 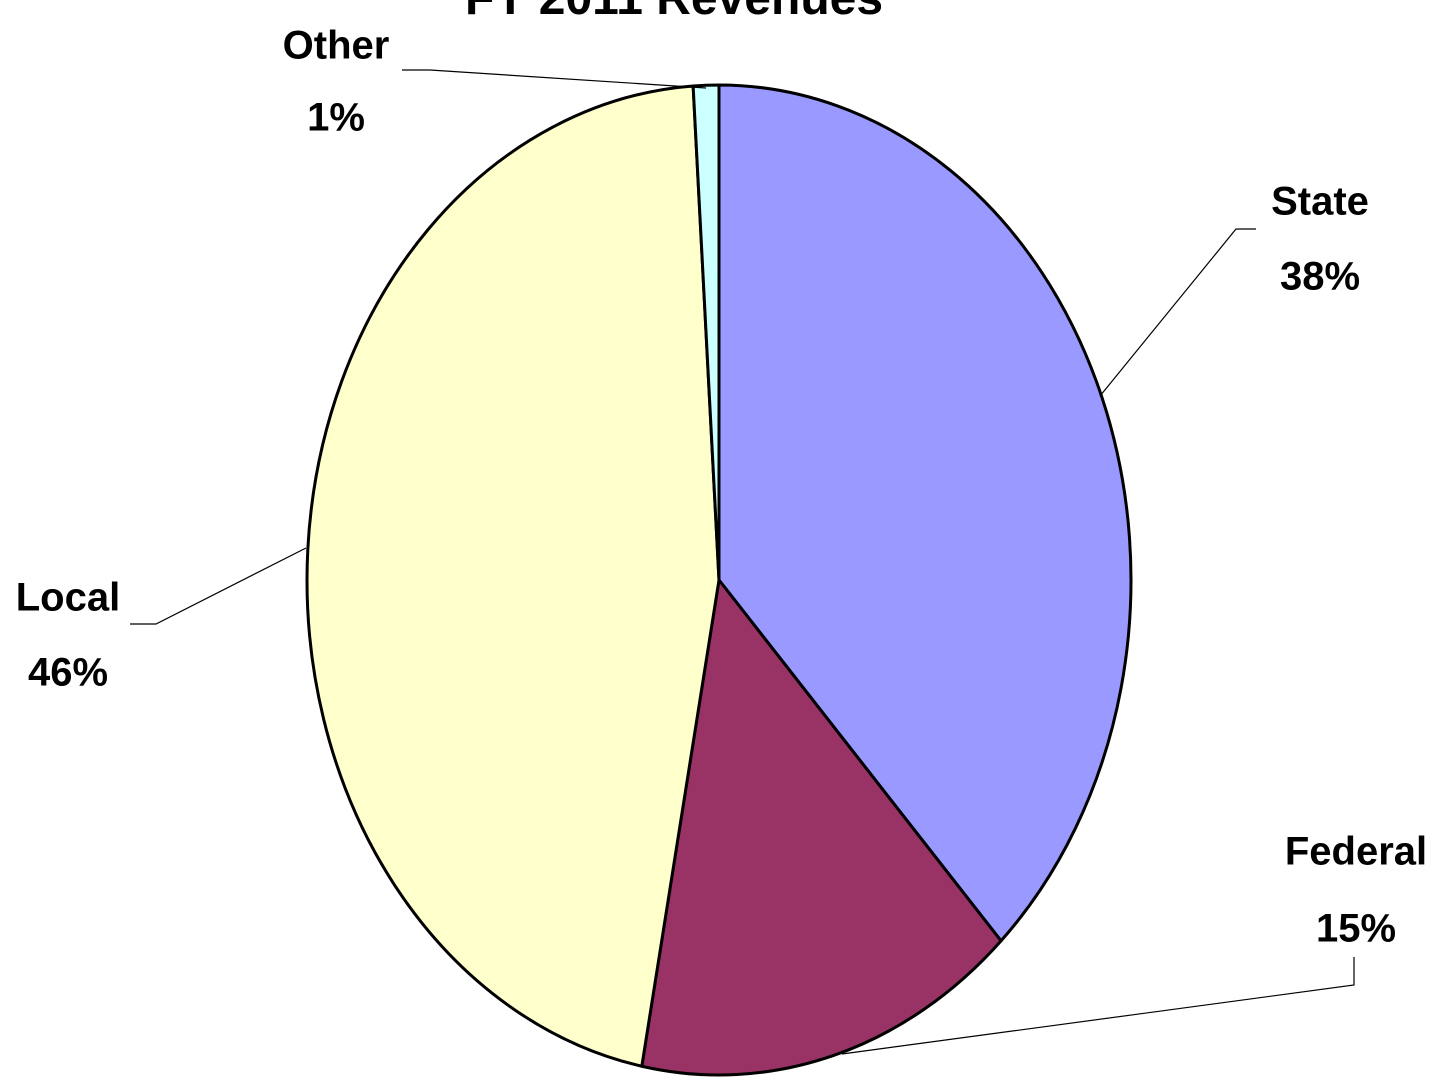 I want to click on slice-label-federal: Federal, so click(x=1356, y=852).